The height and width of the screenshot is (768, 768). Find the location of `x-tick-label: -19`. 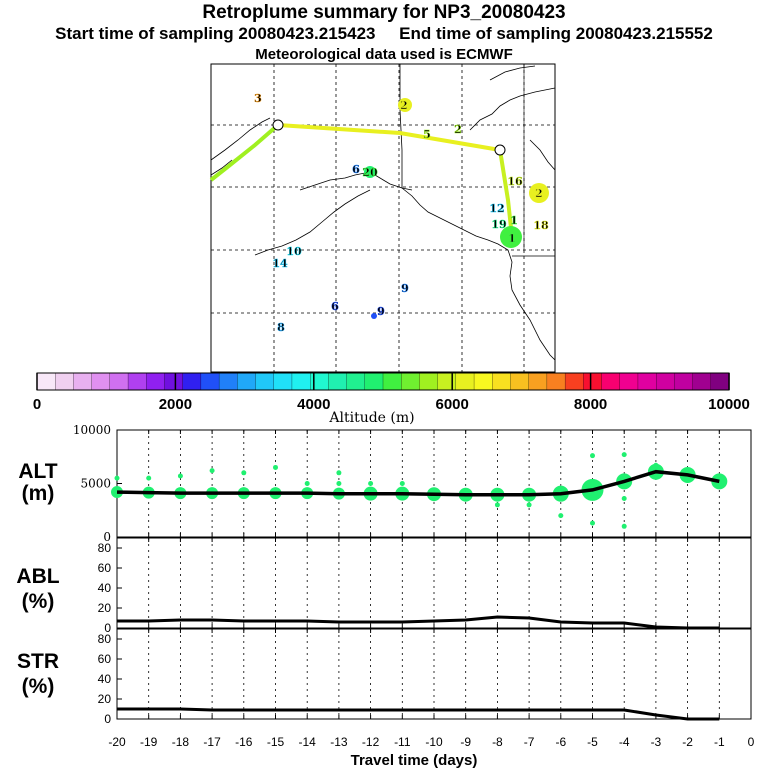

x-tick-label: -19 is located at coordinates (149, 742).